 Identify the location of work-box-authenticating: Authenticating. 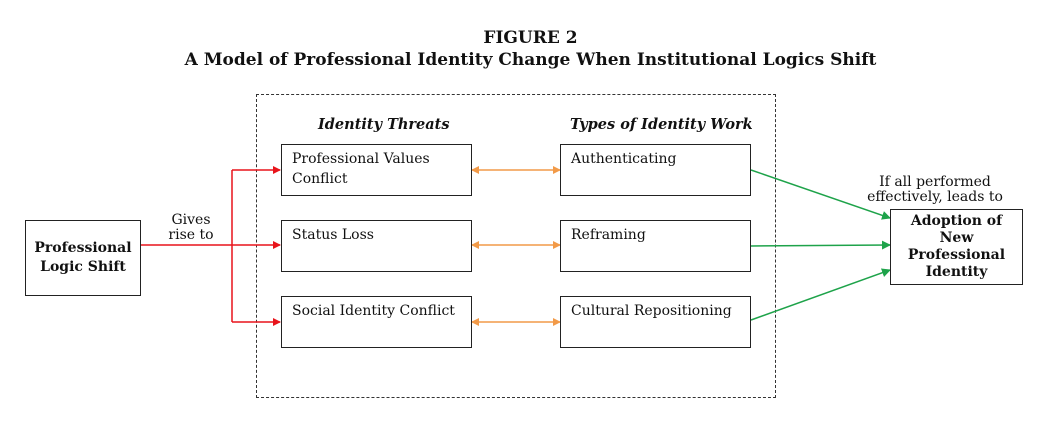
(655, 170).